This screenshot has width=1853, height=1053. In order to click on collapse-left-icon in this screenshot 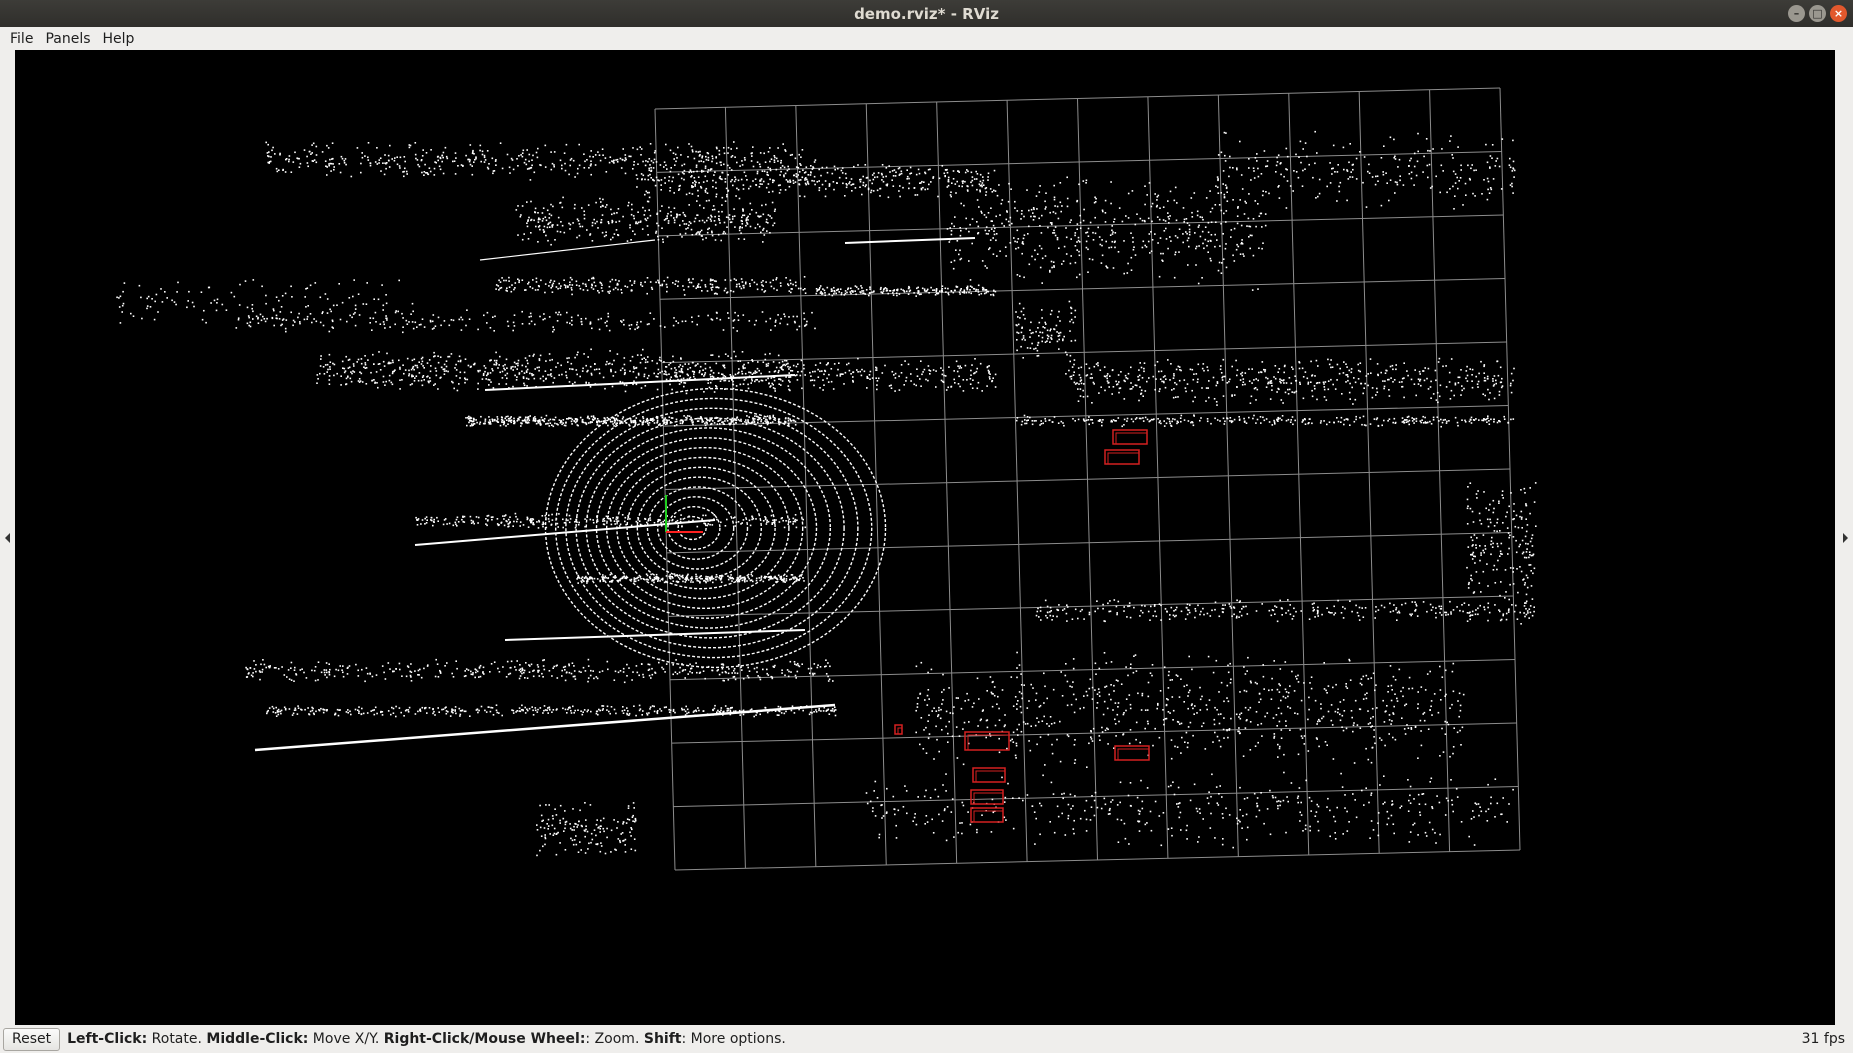, I will do `click(7, 537)`.